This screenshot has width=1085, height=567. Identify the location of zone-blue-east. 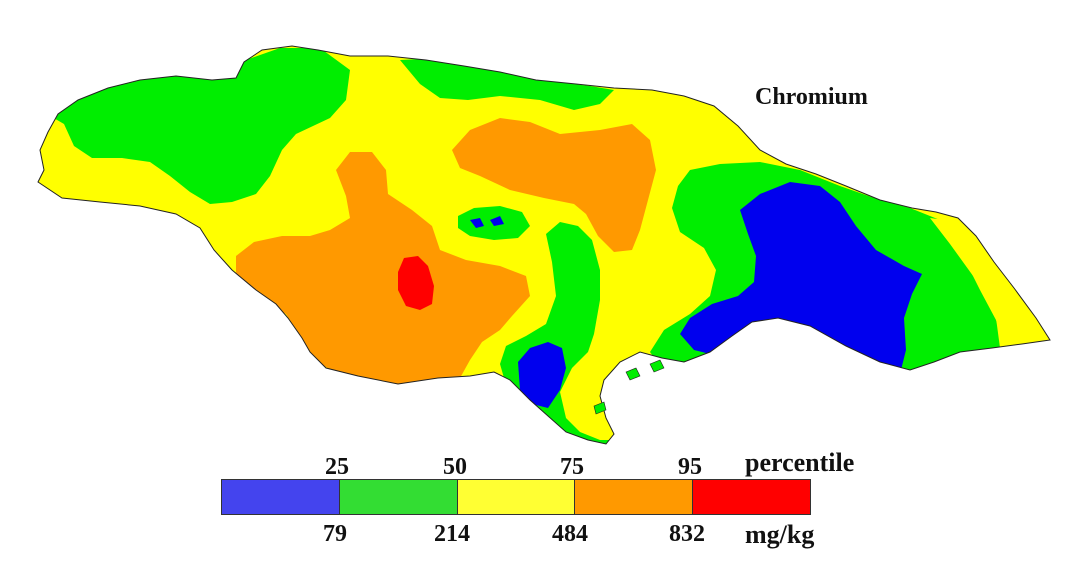
(801, 278).